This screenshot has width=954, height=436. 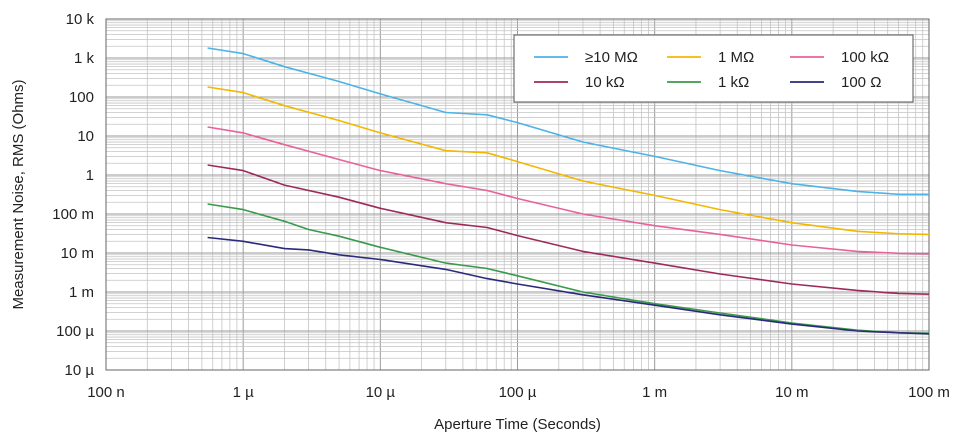 I want to click on y-tick-label: 100 m, so click(x=73, y=214).